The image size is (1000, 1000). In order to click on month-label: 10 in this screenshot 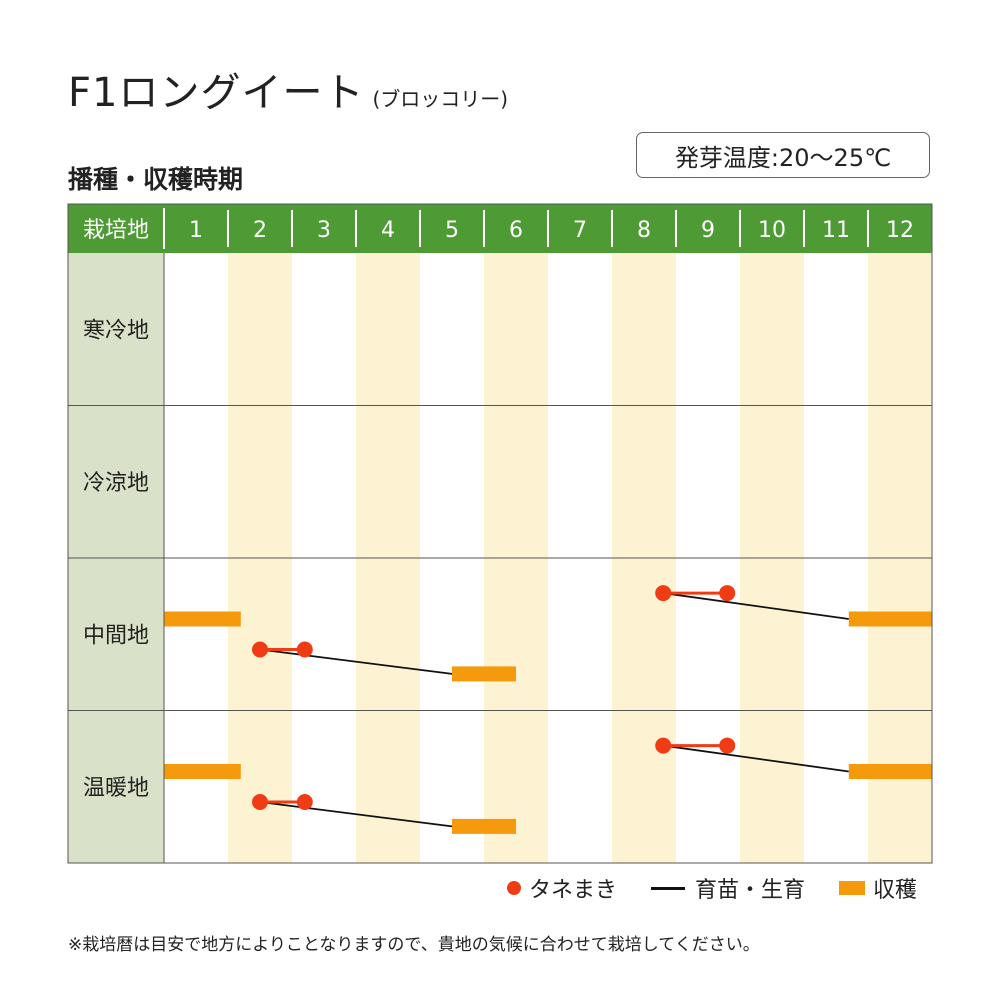, I will do `click(772, 230)`.